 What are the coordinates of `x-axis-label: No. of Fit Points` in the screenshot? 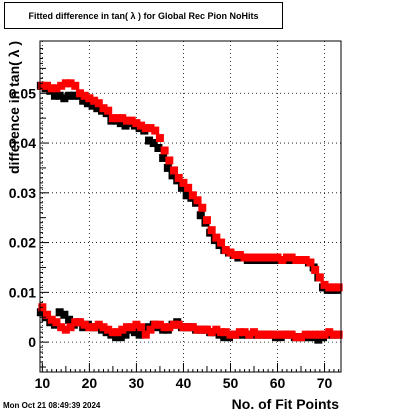 It's located at (285, 404).